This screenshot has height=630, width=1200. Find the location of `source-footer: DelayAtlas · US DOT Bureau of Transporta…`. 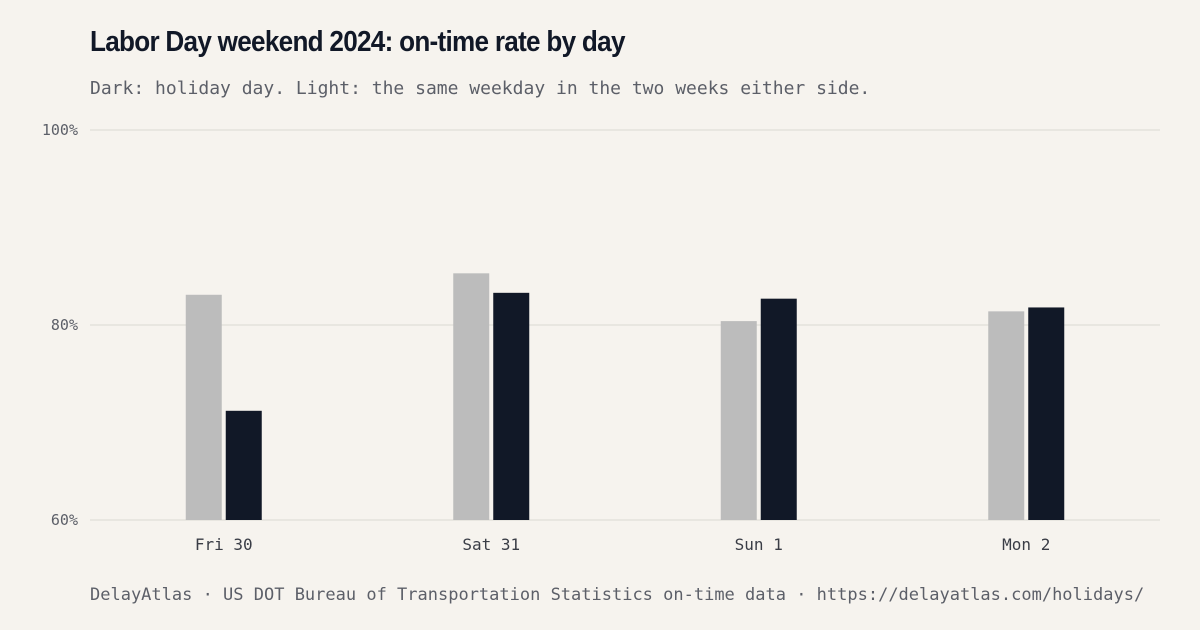

source-footer: DelayAtlas · US DOT Bureau of Transporta… is located at coordinates (617, 595).